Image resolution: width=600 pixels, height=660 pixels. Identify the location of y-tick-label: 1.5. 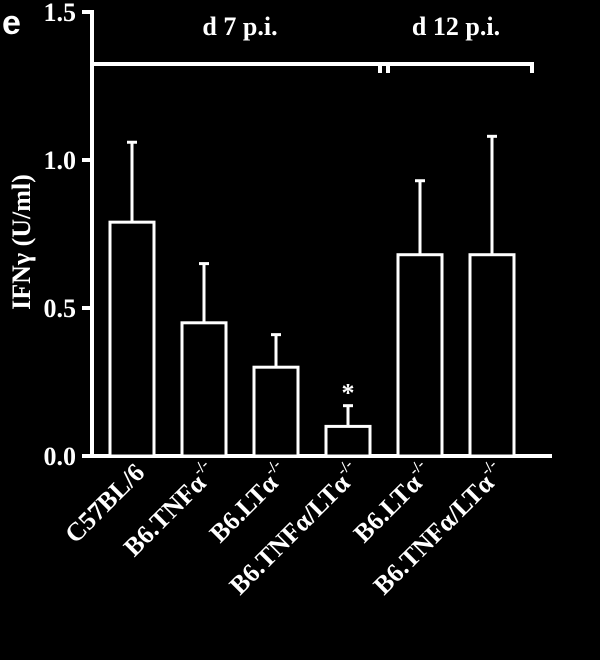
(60, 13).